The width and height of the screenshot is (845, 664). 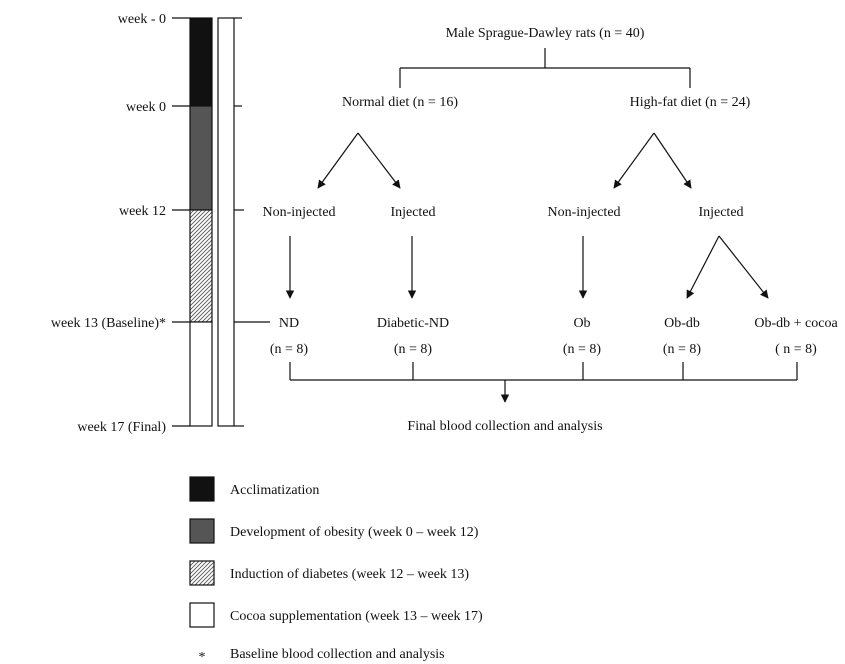 What do you see at coordinates (690, 102) in the screenshot?
I see `high-fat-diet-node: High-fat diet (n = 24)` at bounding box center [690, 102].